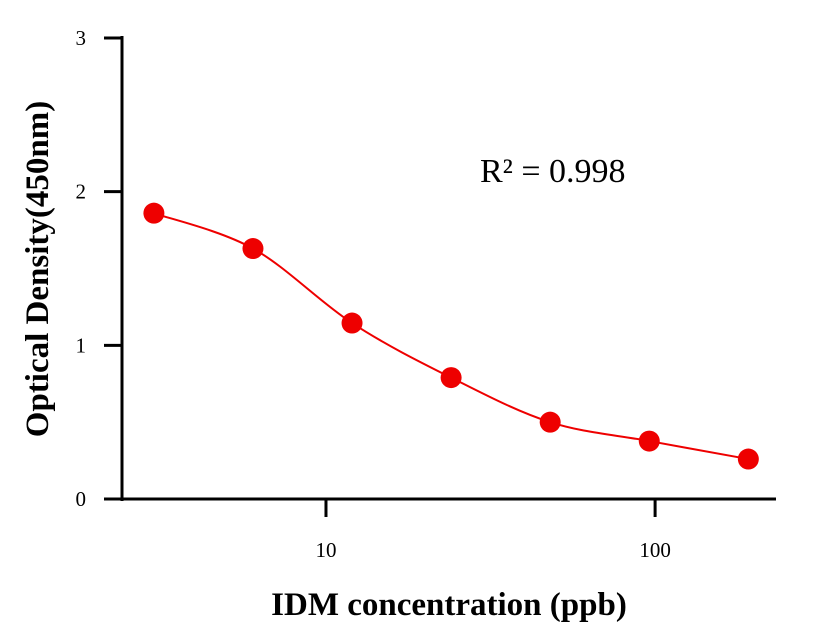  What do you see at coordinates (325, 550) in the screenshot?
I see `x-tick-label: 10` at bounding box center [325, 550].